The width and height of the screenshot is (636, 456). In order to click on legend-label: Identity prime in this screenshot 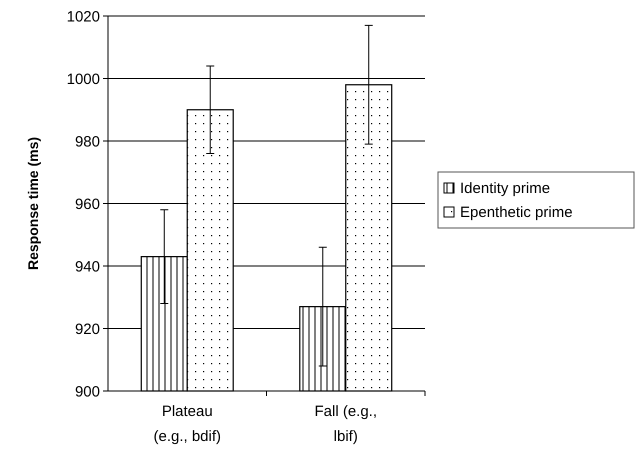, I will do `click(505, 188)`.